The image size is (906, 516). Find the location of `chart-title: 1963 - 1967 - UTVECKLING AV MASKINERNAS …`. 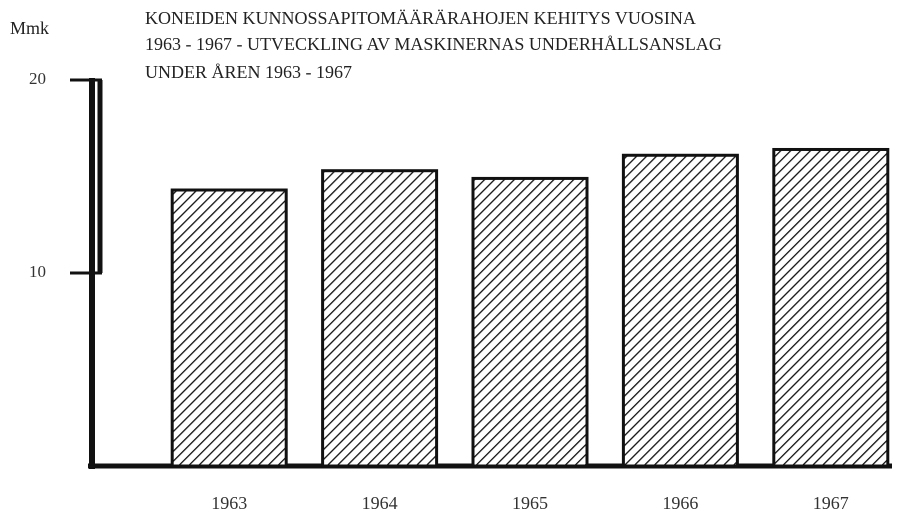

chart-title: 1963 - 1967 - UTVECKLING AV MASKINERNAS … is located at coordinates (433, 44).